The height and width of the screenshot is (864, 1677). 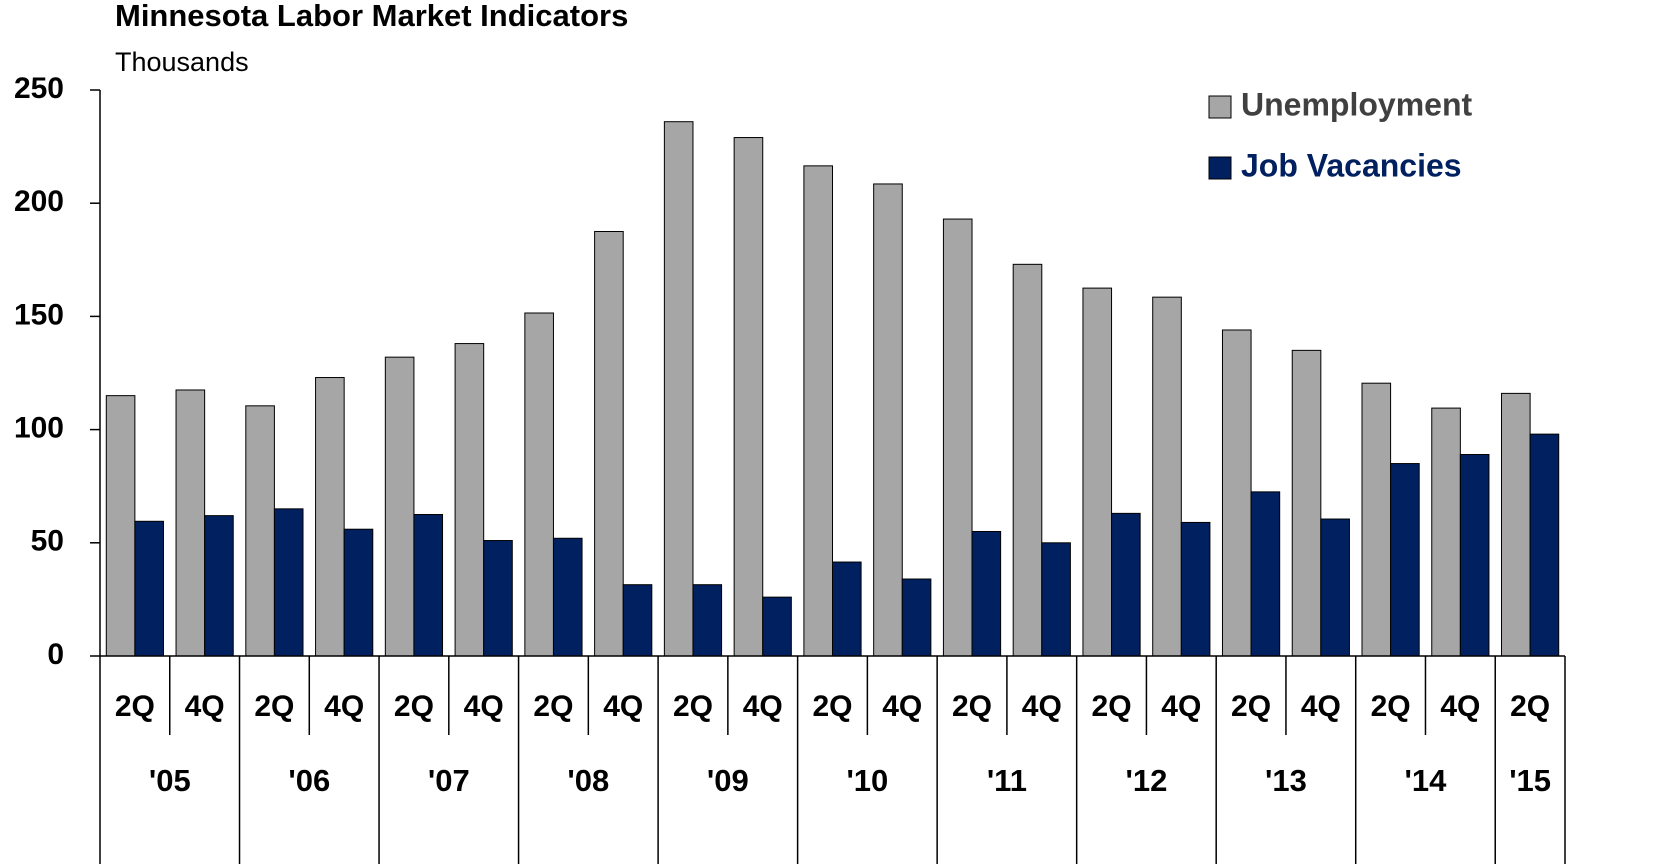 I want to click on year-label: '14, so click(x=1426, y=780).